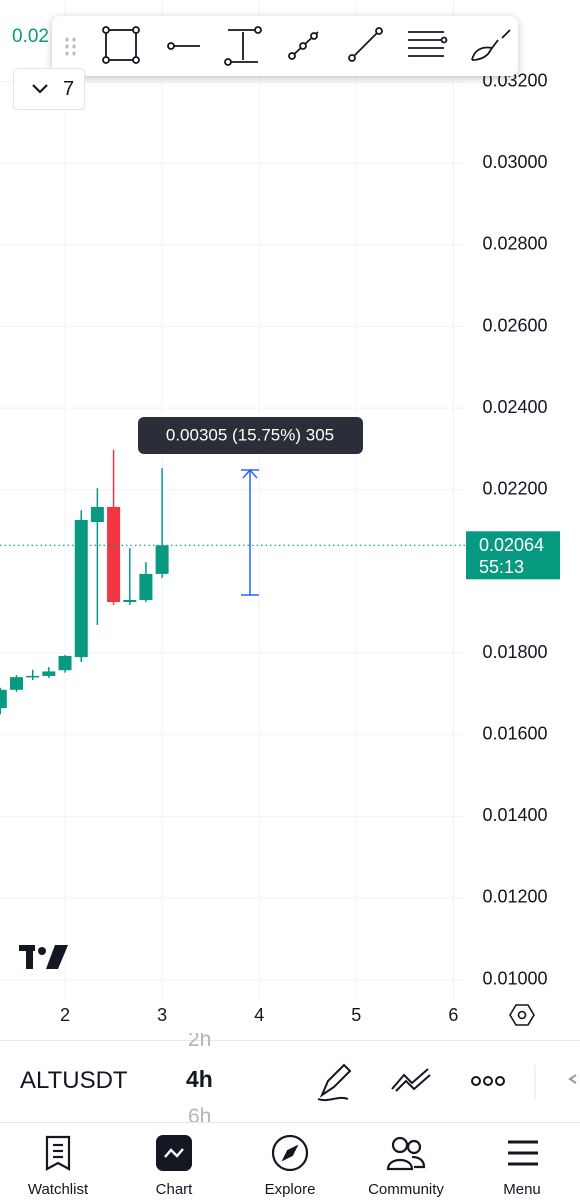  I want to click on candles, so click(84, 582).